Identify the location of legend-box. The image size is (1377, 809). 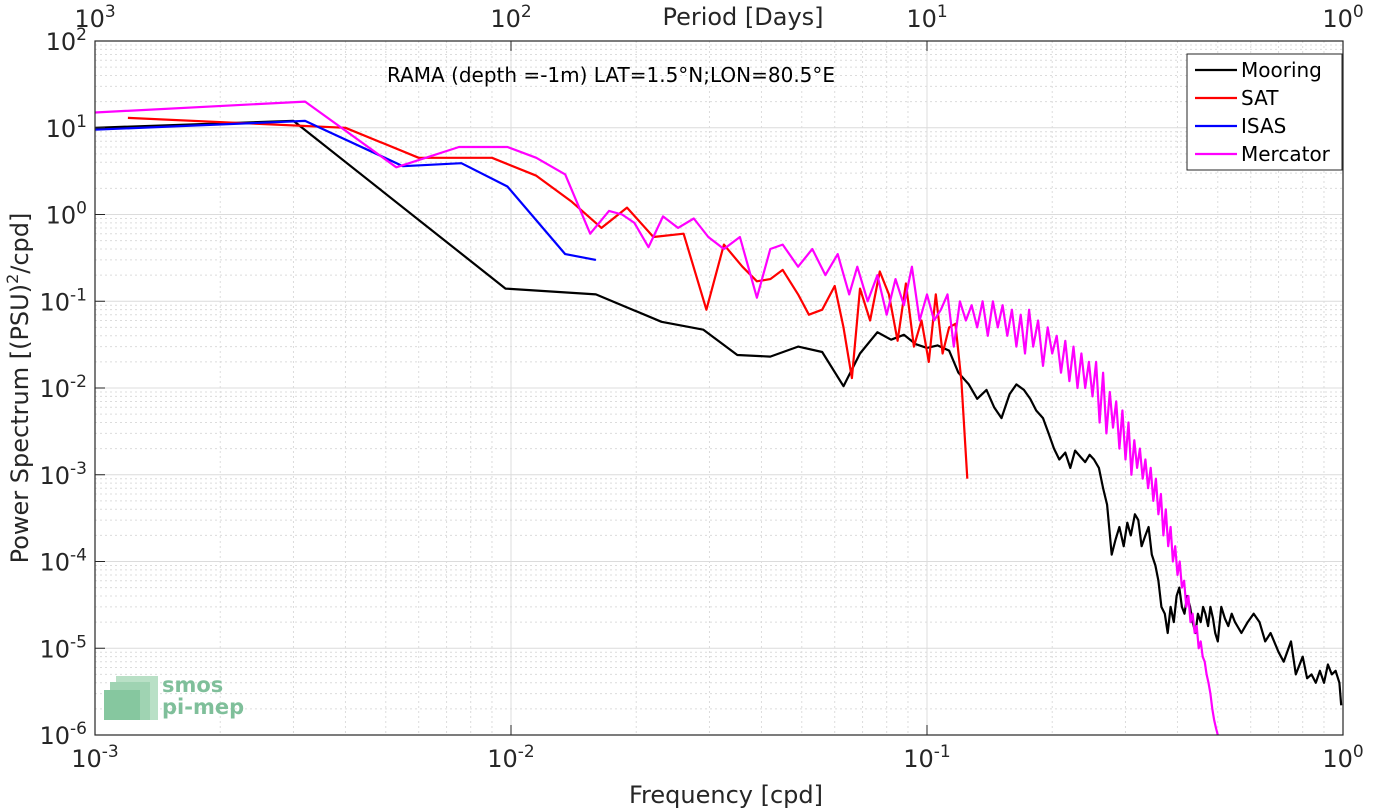
(1264, 112).